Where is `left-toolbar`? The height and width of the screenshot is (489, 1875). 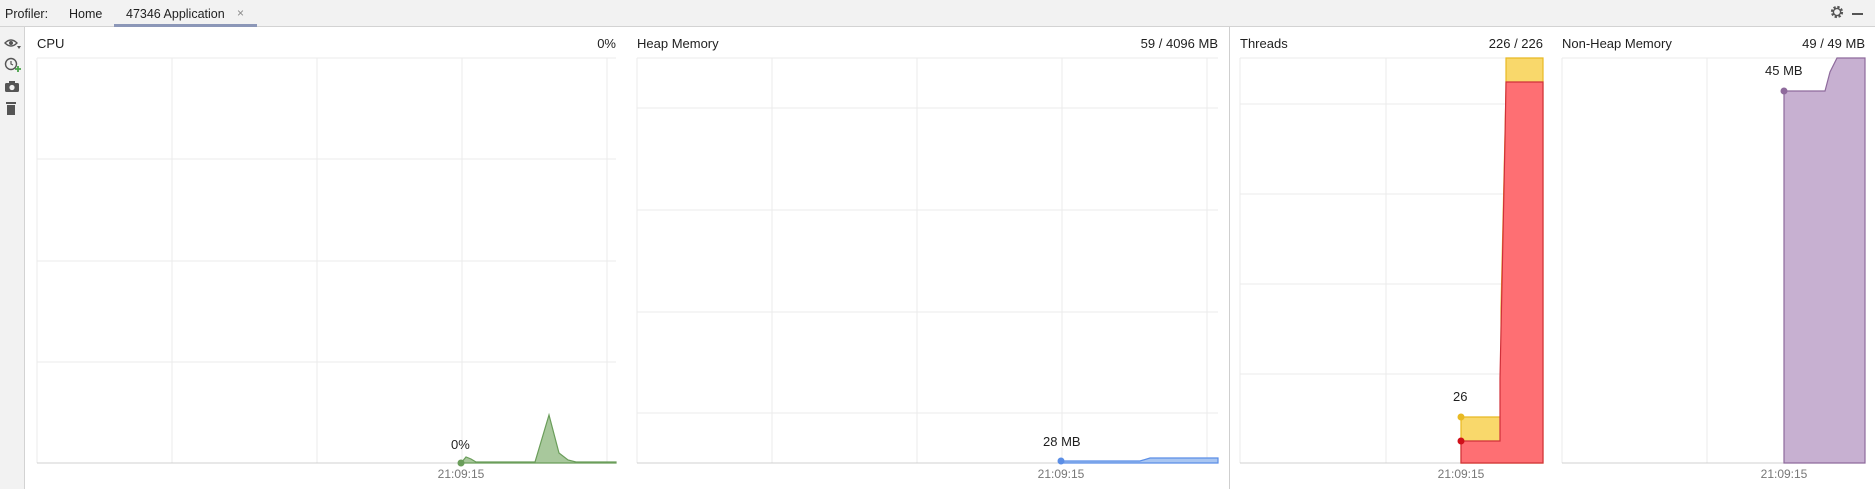 left-toolbar is located at coordinates (12, 258).